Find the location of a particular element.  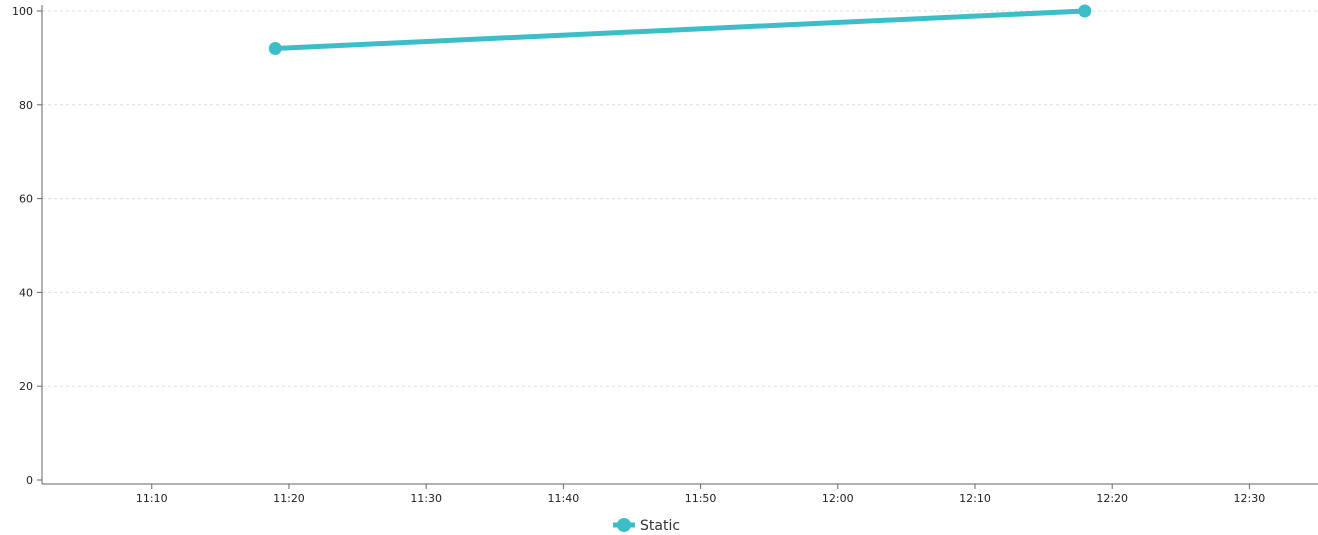

legend: Static is located at coordinates (646, 526).